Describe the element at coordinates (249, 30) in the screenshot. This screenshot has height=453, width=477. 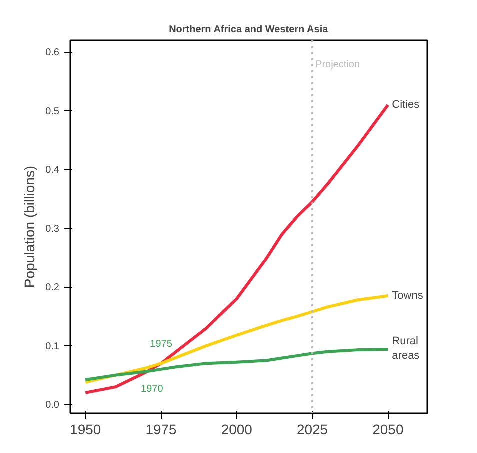
I see `chart-title: Northern Africa and Western Asia` at that location.